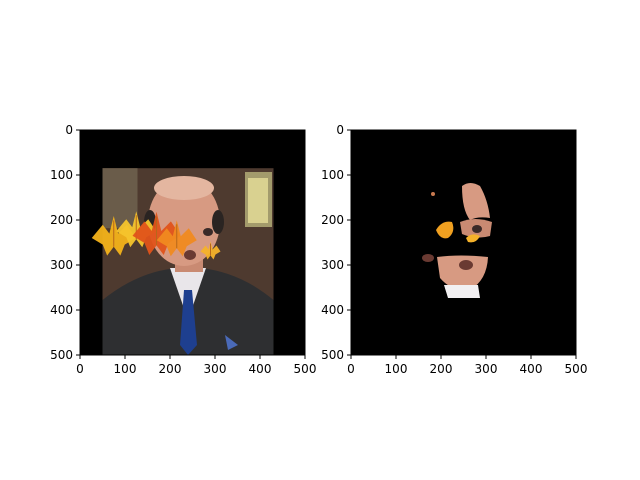  What do you see at coordinates (476, 201) in the screenshot?
I see `forehead-fragment` at bounding box center [476, 201].